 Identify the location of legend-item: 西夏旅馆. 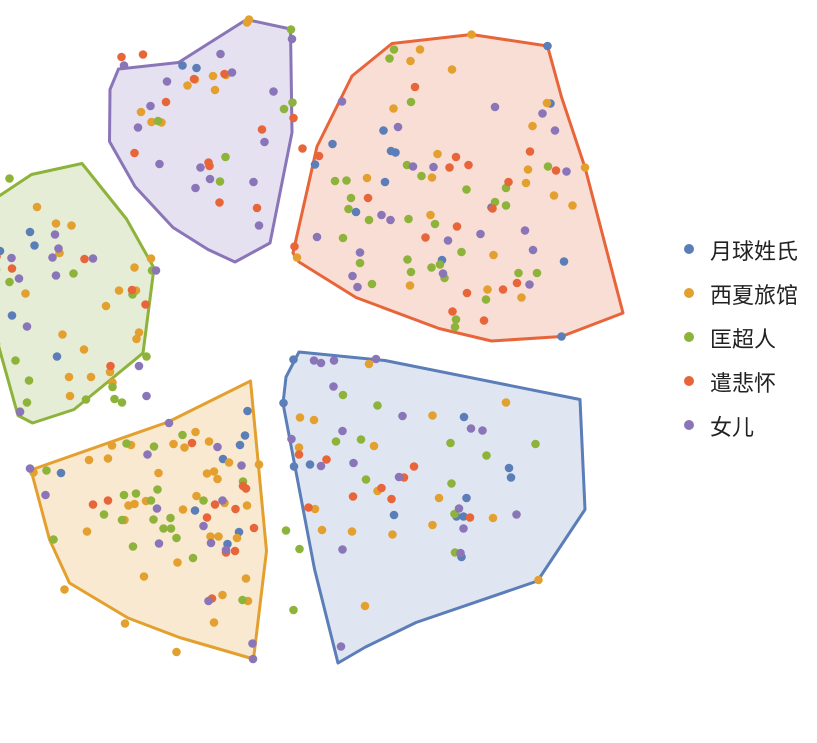
(745, 298).